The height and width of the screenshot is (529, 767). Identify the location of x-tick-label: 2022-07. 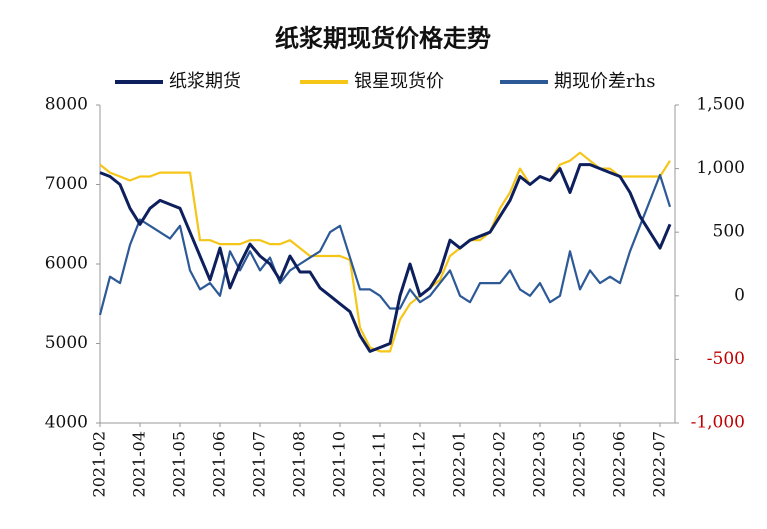
(659, 464).